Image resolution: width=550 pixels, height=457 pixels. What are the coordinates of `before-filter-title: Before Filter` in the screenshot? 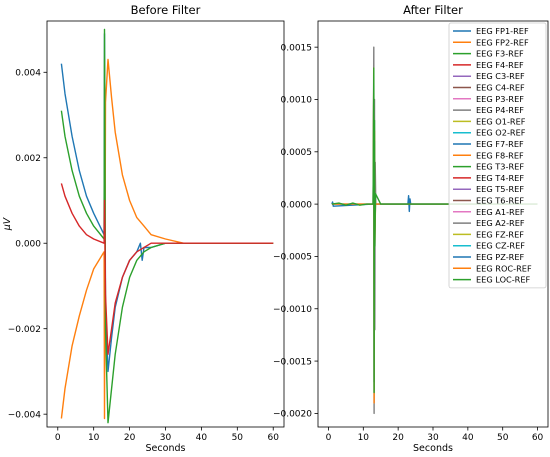 It's located at (166, 10).